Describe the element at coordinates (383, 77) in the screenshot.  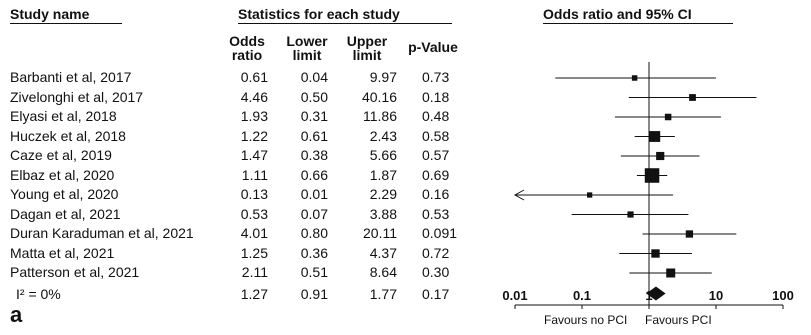
I see `upper-limit-cell: 9.97` at that location.